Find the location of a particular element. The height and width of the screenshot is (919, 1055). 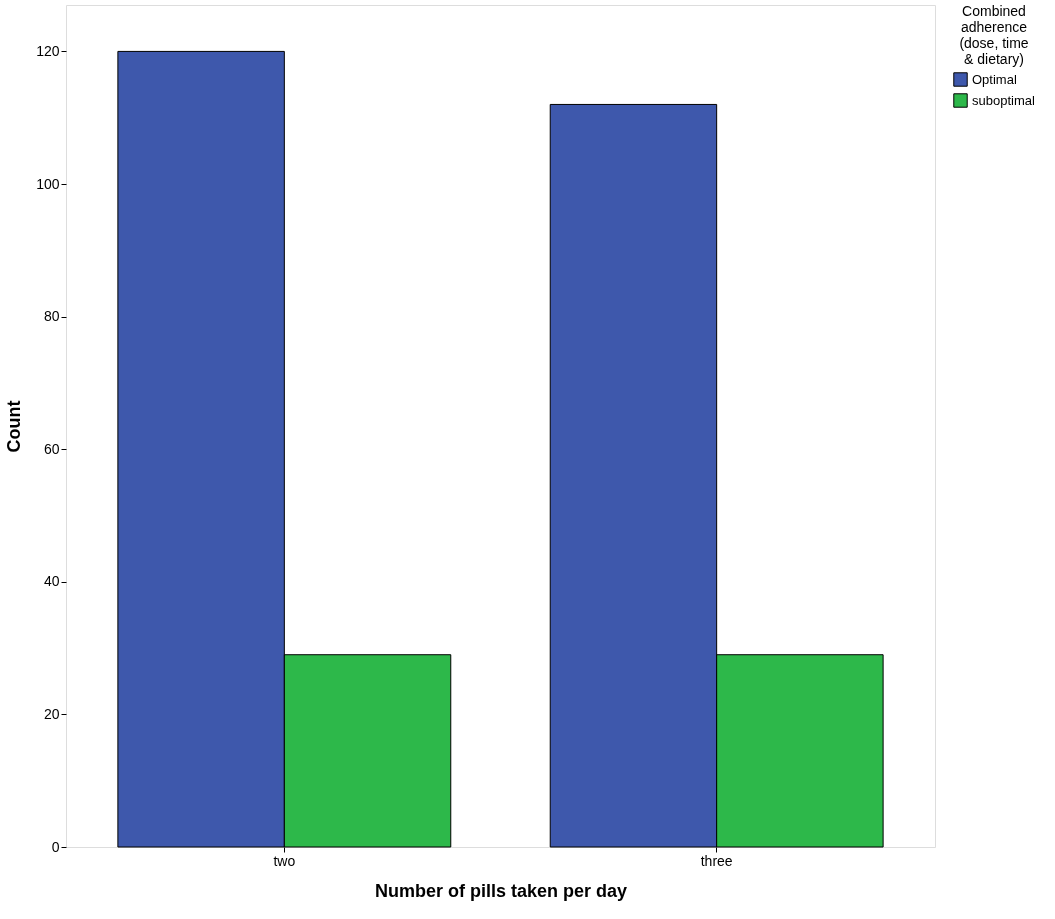

y-tick-label: 80 is located at coordinates (51, 316).